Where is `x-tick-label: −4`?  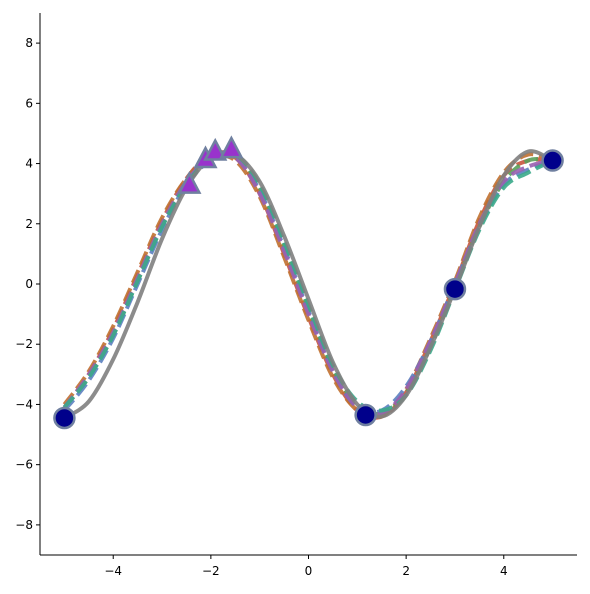 x-tick-label: −4 is located at coordinates (113, 571).